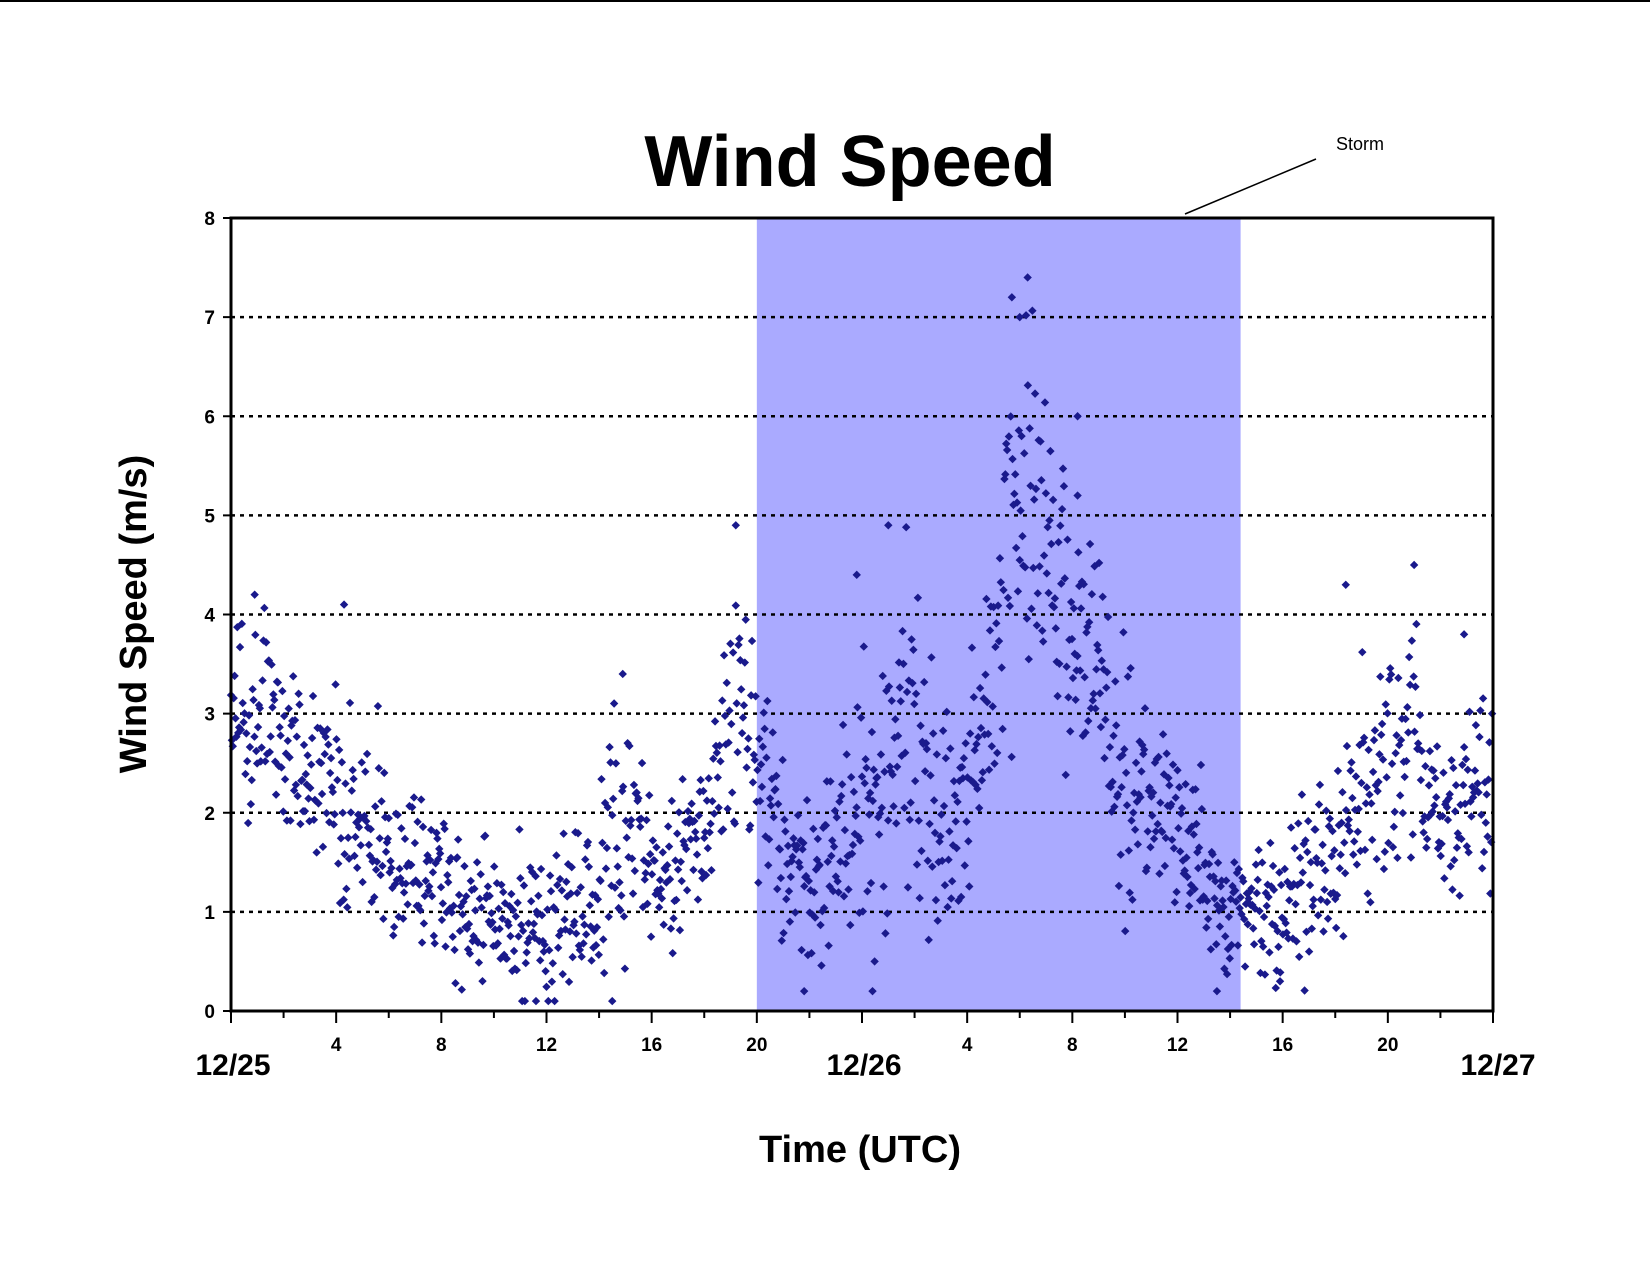  What do you see at coordinates (1250, 186) in the screenshot?
I see `storm-callout-line` at bounding box center [1250, 186].